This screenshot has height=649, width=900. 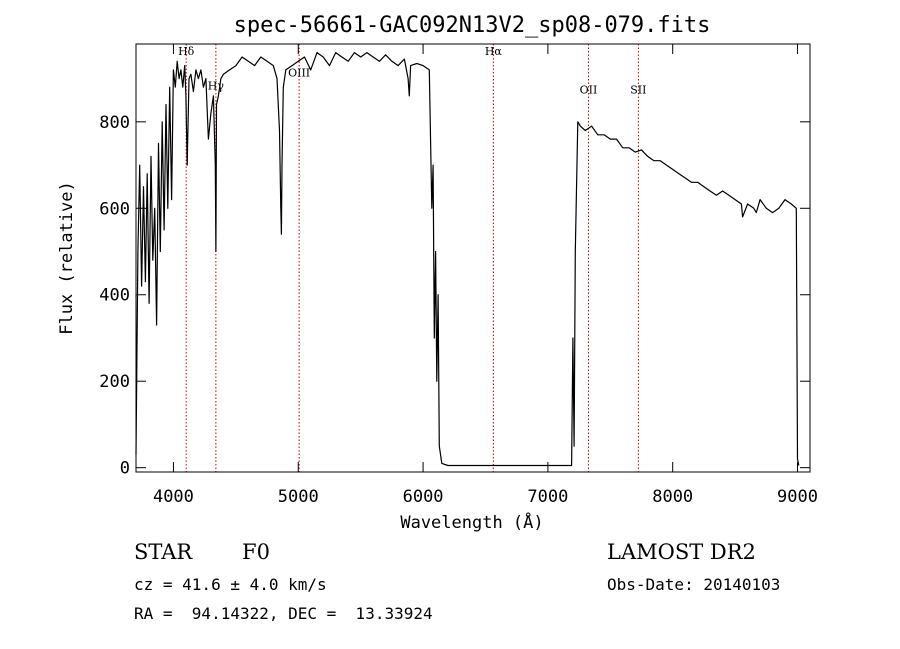 What do you see at coordinates (114, 382) in the screenshot?
I see `y-tick-label-1: 200` at bounding box center [114, 382].